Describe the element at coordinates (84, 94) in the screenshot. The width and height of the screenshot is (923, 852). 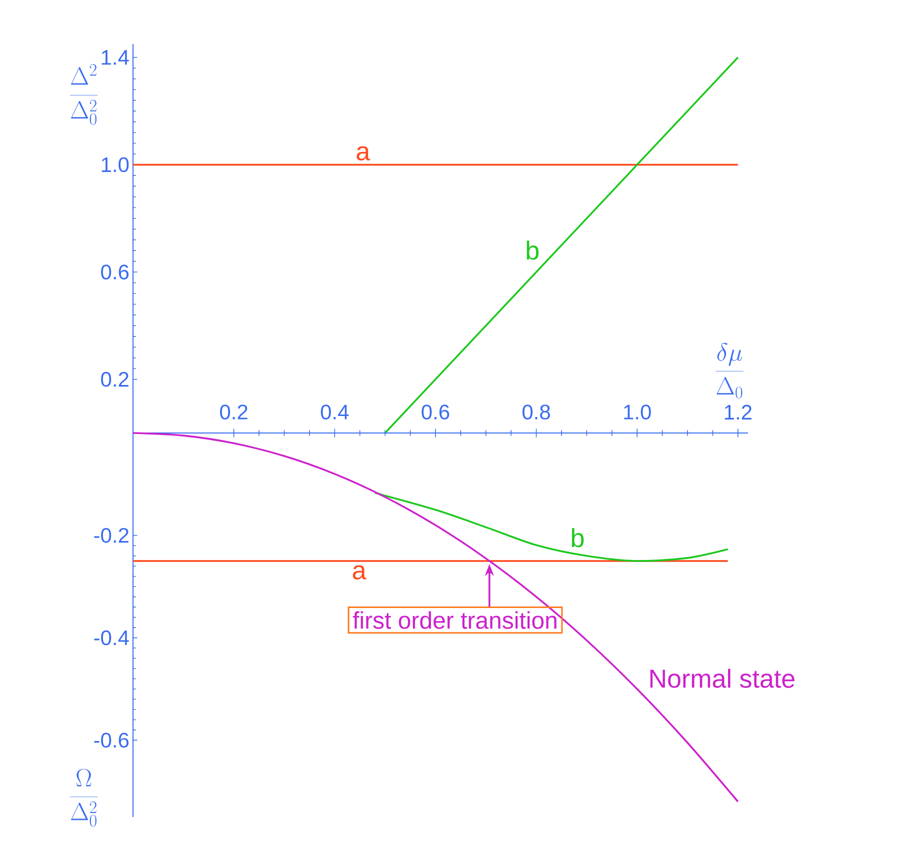
I see `y-axis-title: $\frac{\Delta^2}{\Delta_0^2}$` at that location.